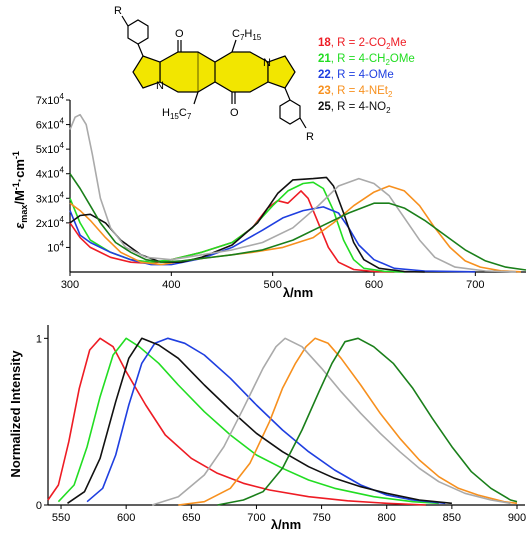 This screenshot has width=531, height=539. I want to click on structure-core, so click(214, 72).